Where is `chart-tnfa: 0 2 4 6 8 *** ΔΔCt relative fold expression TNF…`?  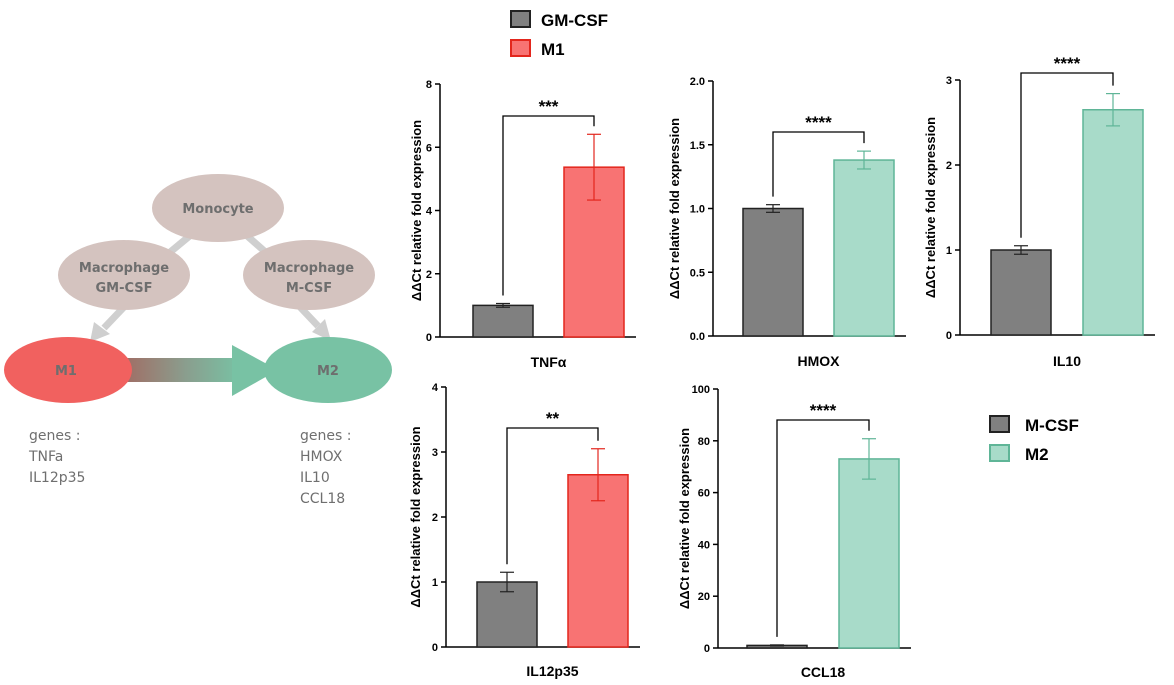 chart-tnfa: 0 2 4 6 8 *** ΔΔCt relative fold expression TNF… is located at coordinates (522, 224).